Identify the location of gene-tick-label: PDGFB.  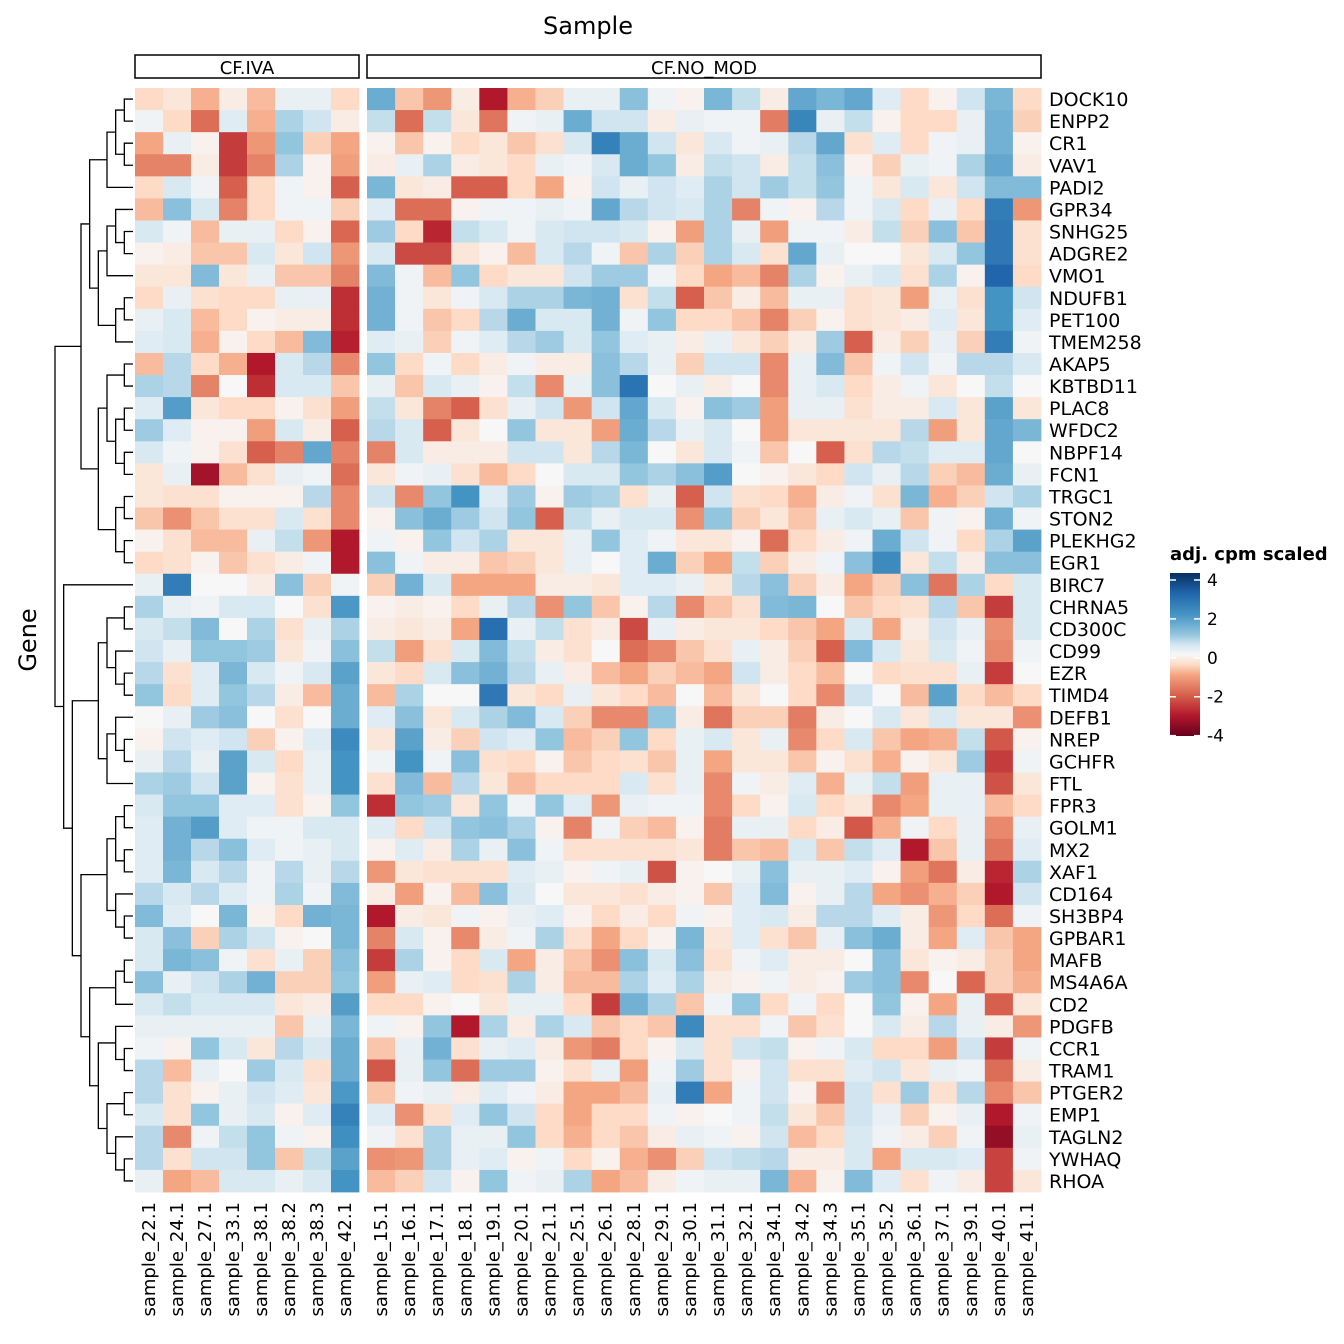
(1081, 1027).